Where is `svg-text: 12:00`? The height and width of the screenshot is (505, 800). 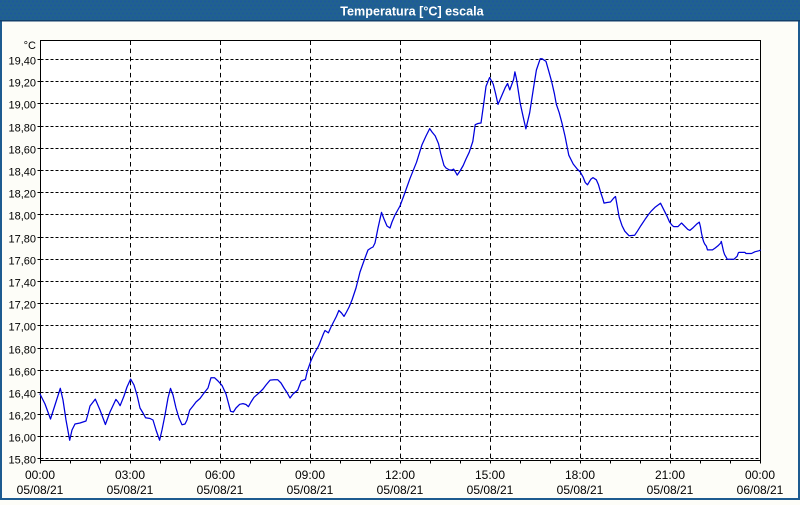
svg-text: 12:00 is located at coordinates (400, 475).